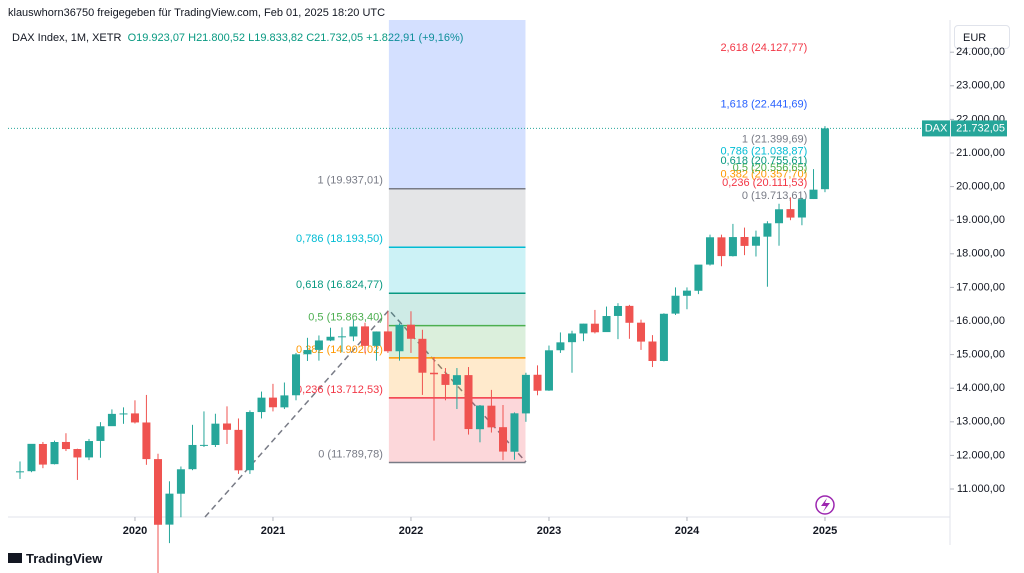  Describe the element at coordinates (217, 38) in the screenshot. I see `high: H21.800,52` at that location.